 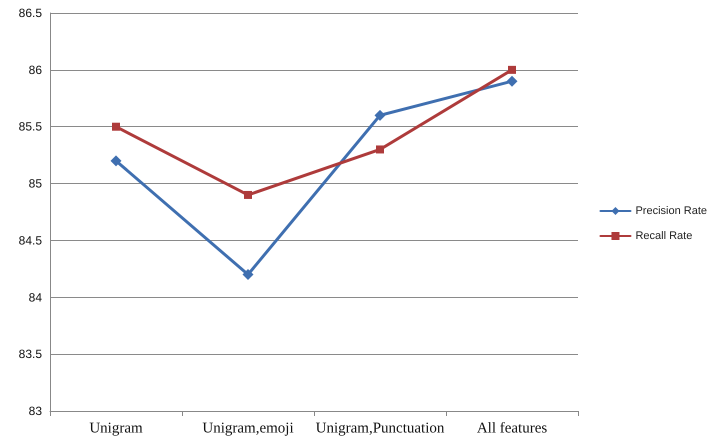 What do you see at coordinates (512, 428) in the screenshot?
I see `x-tick-label: All features` at bounding box center [512, 428].